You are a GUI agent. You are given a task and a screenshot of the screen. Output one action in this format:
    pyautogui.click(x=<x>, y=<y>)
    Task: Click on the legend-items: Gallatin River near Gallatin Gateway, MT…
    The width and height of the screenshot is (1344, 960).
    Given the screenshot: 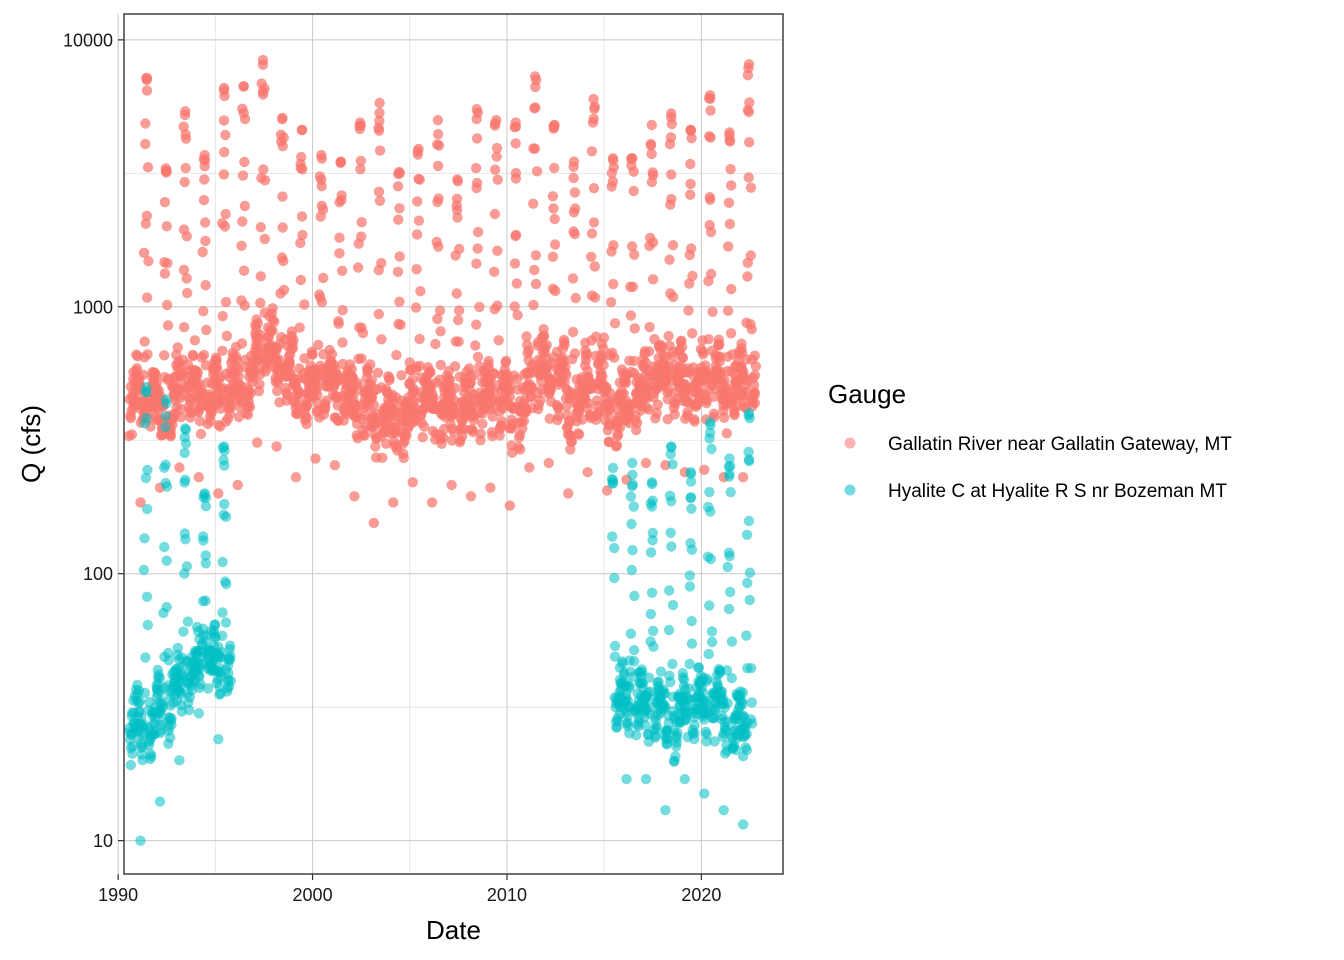 What is the action you would take?
    pyautogui.click(x=1038, y=468)
    